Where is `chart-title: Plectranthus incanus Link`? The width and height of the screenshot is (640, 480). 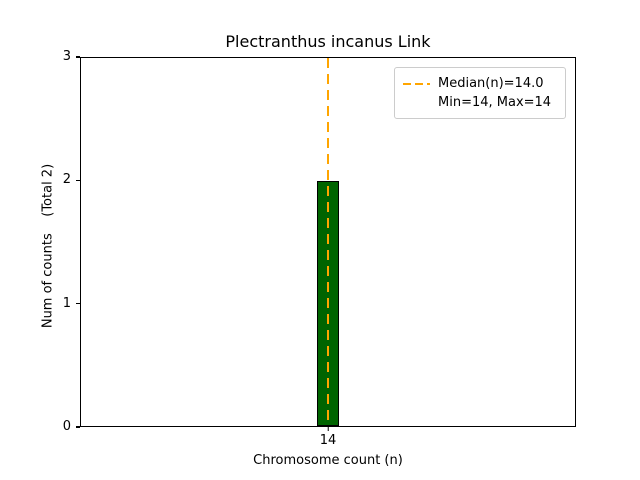 chart-title: Plectranthus incanus Link is located at coordinates (328, 41).